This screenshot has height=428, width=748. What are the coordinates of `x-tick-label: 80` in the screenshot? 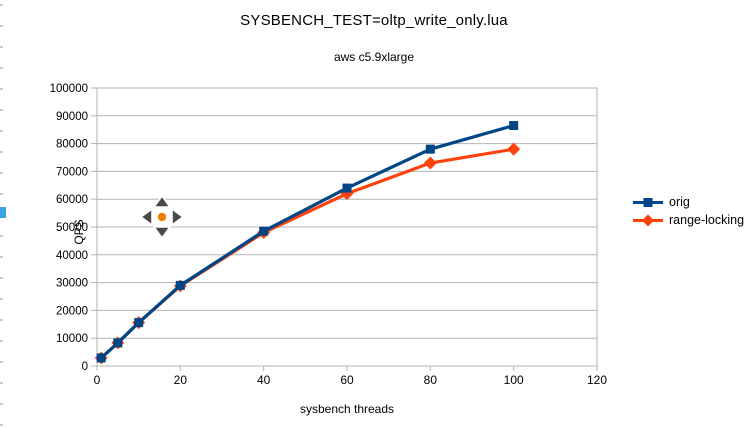 It's located at (431, 380).